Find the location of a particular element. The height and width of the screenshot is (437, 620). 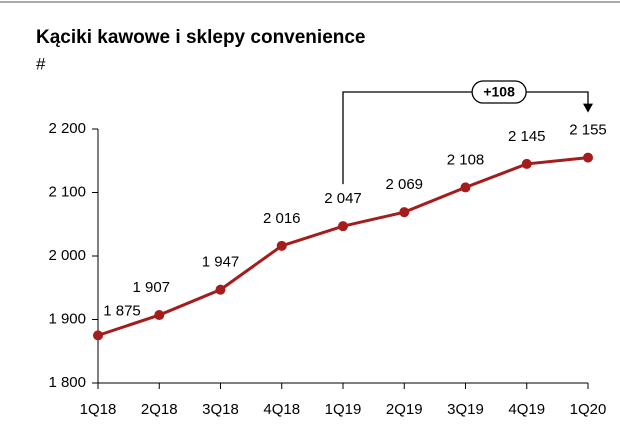

x-tick-label: 1Q18 is located at coordinates (98, 409).